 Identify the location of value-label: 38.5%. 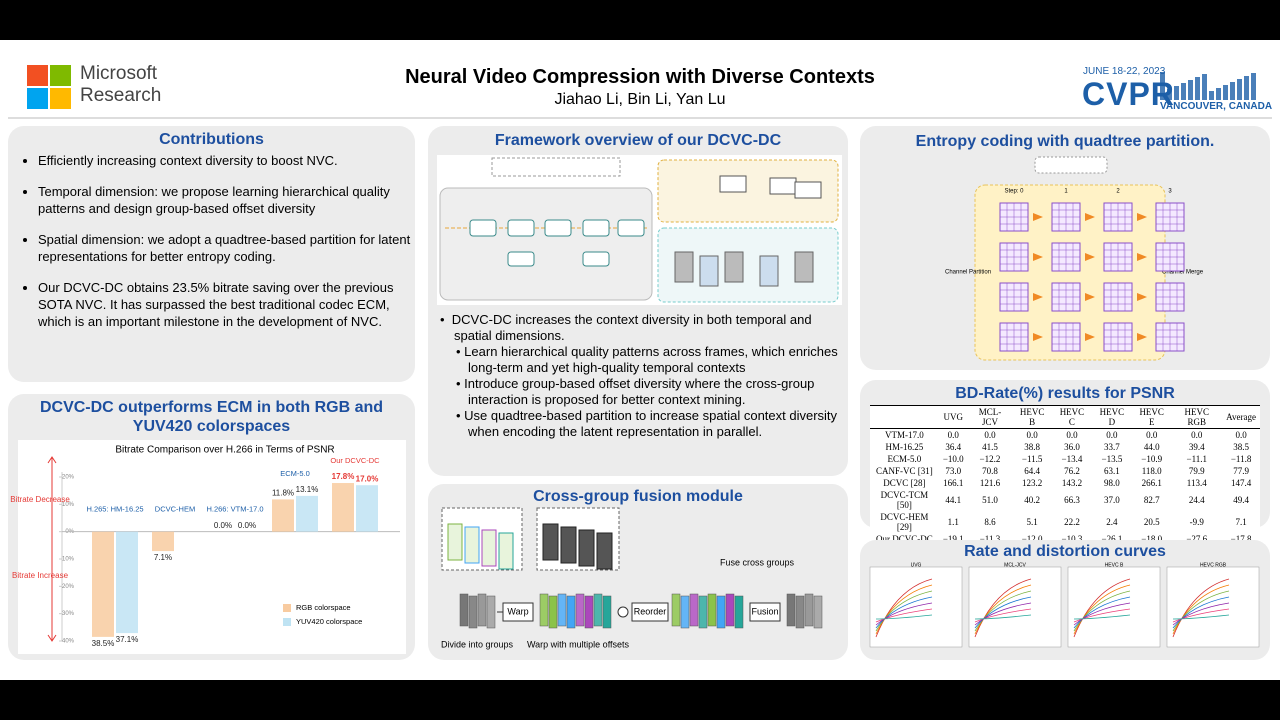
(103, 643).